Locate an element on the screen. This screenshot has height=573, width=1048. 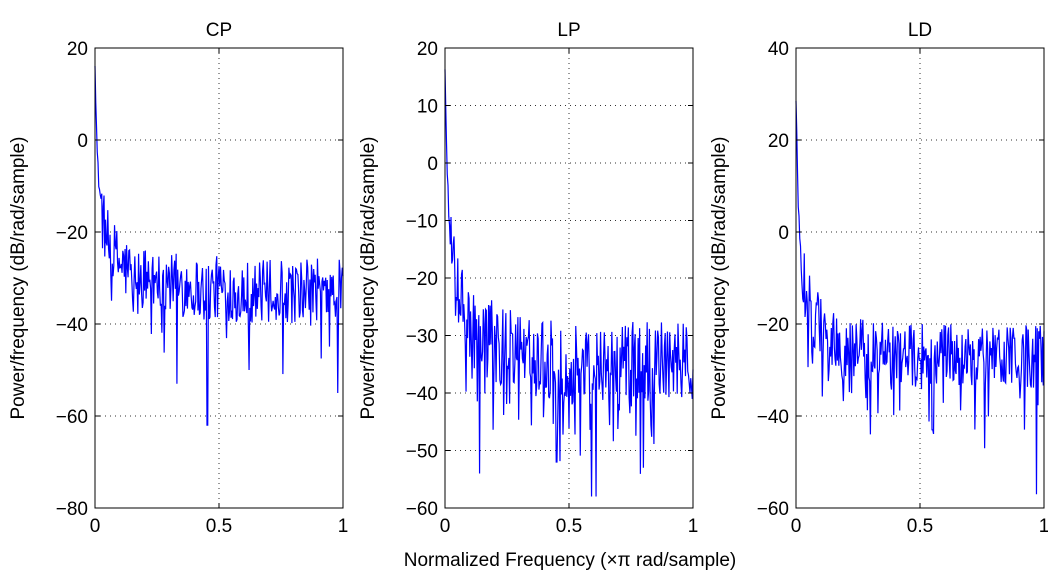
ld-ytick-label-2: −20 is located at coordinates (773, 325).